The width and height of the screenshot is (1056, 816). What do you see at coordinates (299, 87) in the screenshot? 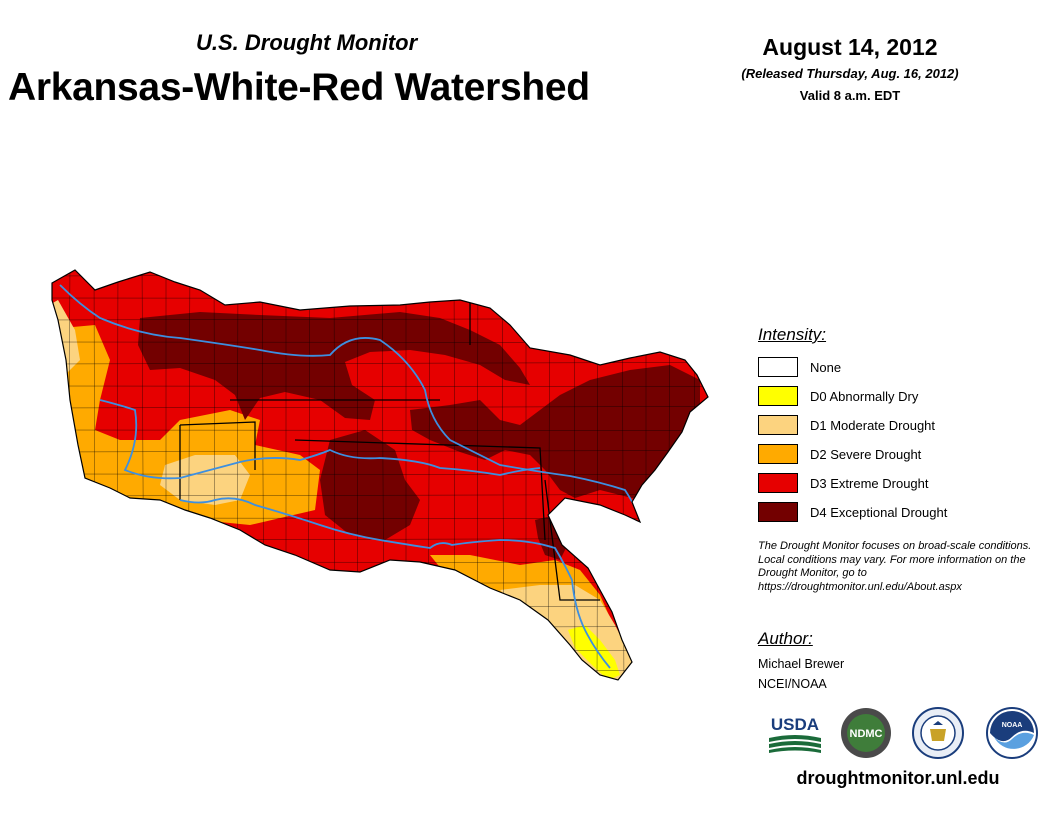
I see `map-title: Arkansas-White-Red Watershed` at bounding box center [299, 87].